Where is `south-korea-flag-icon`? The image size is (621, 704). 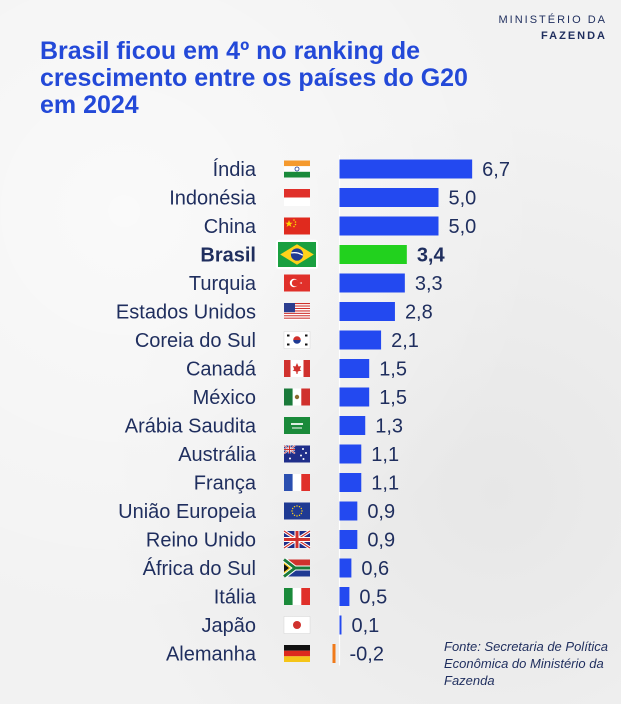 south-korea-flag-icon is located at coordinates (297, 340).